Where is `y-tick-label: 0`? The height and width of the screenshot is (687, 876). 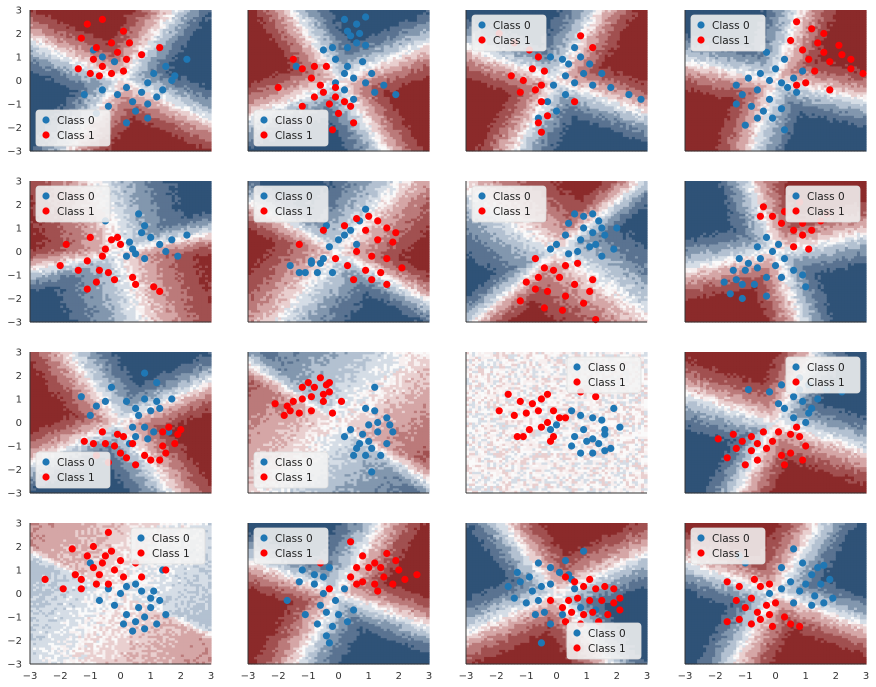
y-tick-label: 0 is located at coordinates (19, 423).